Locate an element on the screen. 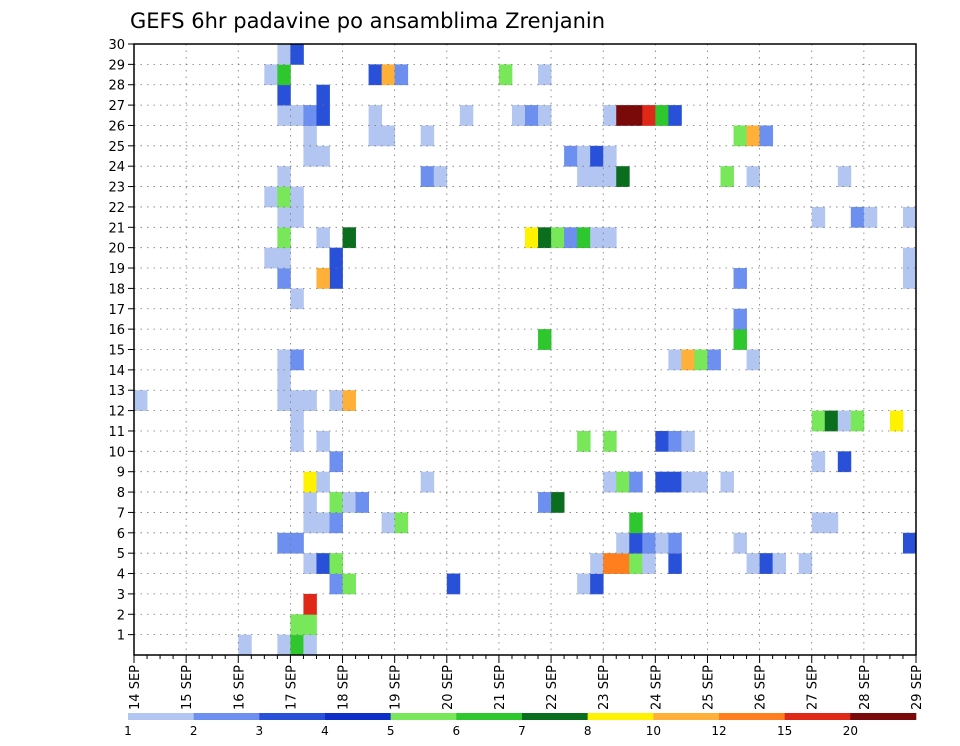 Image resolution: width=960 pixels, height=746 pixels. legend-label: 15 is located at coordinates (784, 731).